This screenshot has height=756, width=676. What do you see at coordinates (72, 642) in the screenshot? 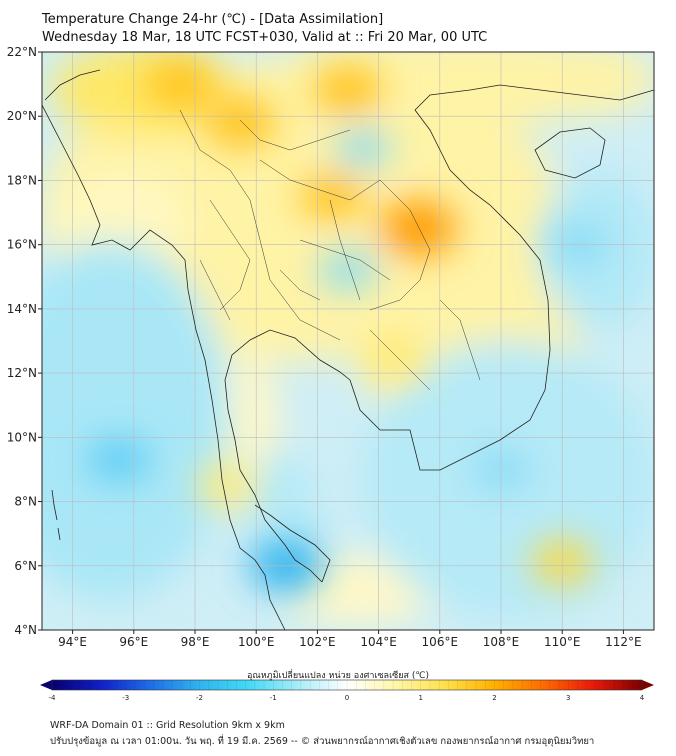
I see `lon-tick-label: 94°E` at bounding box center [72, 642].